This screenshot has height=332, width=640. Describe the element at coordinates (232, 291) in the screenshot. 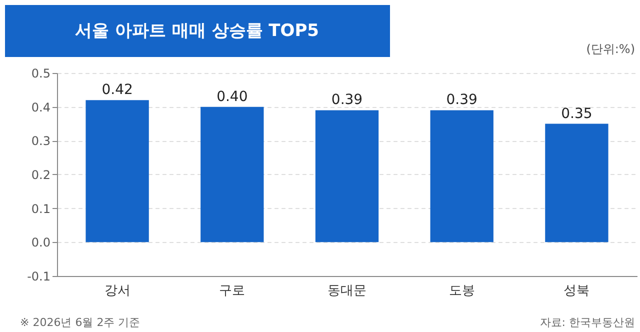

I see `x-tick-label: 구로` at that location.